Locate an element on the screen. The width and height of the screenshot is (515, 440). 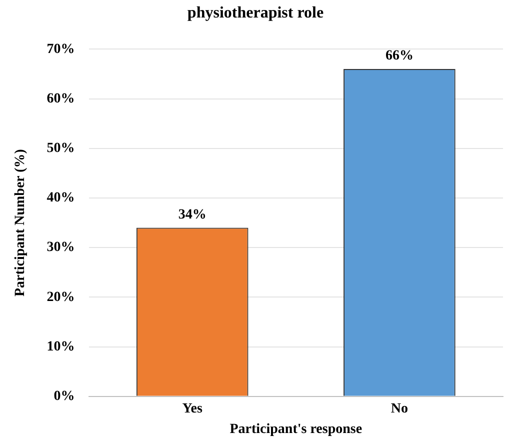
y-tick-label: 30% is located at coordinates (60, 248).